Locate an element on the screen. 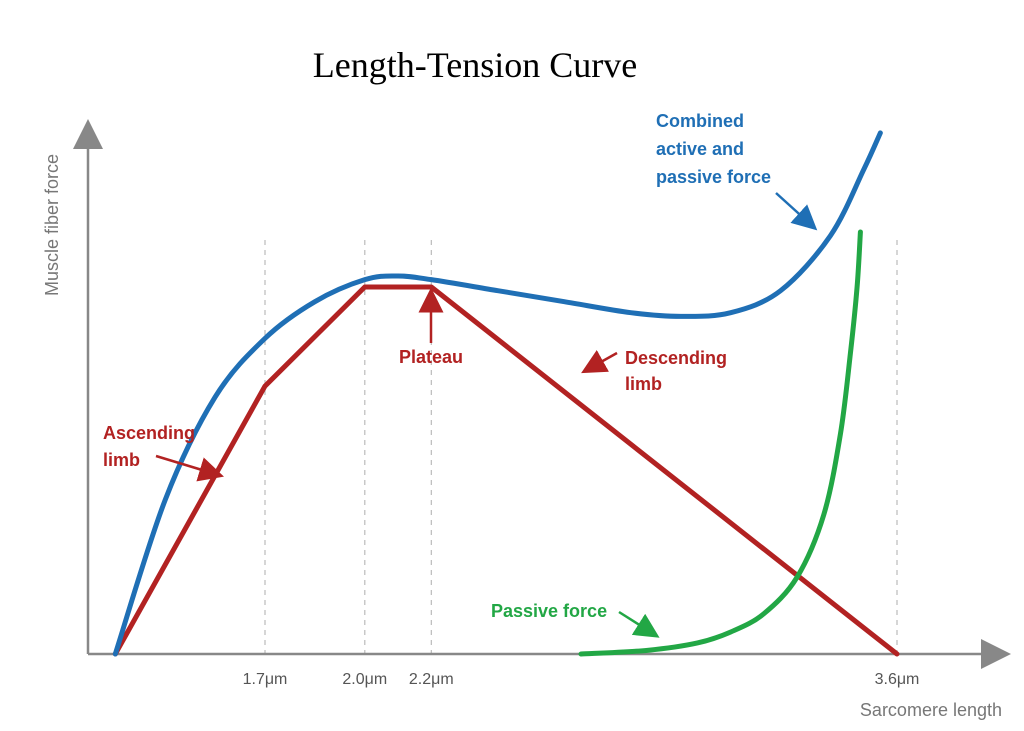 Image resolution: width=1024 pixels, height=731 pixels. x-axis-label: Sarcomere length is located at coordinates (931, 710).